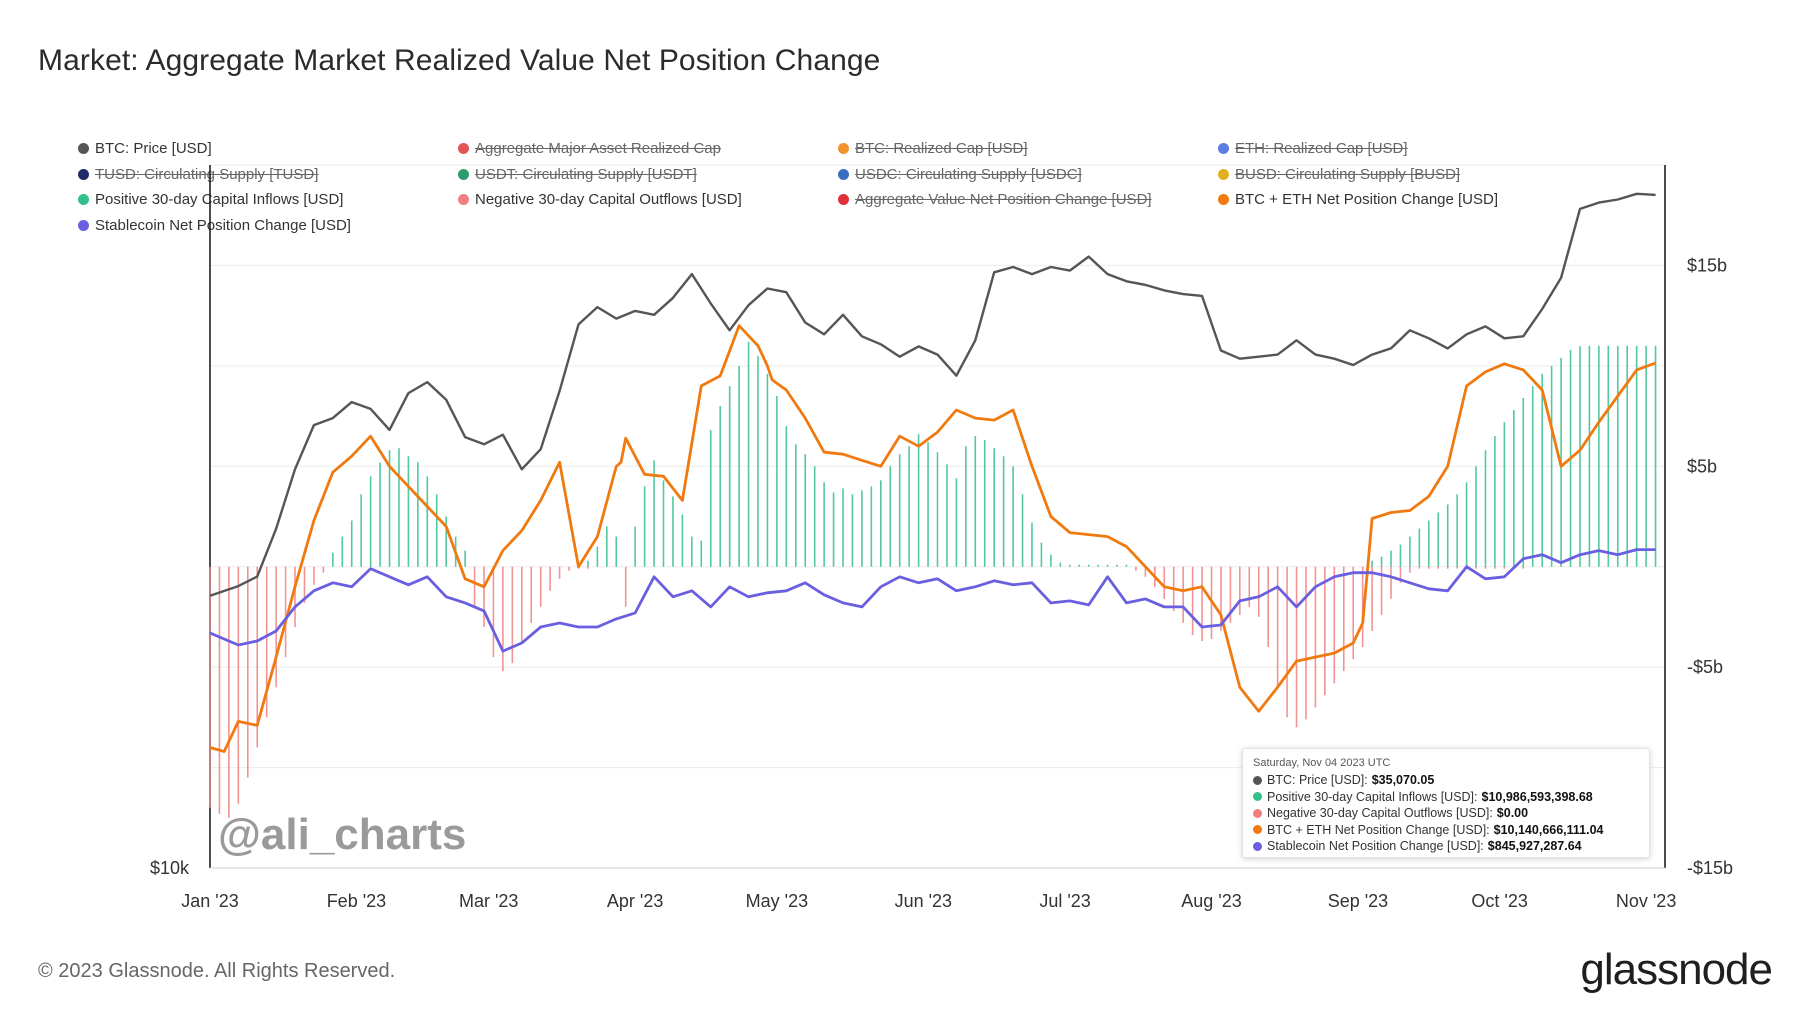 The width and height of the screenshot is (1800, 1013). I want to click on legend-label: USDC: Circulating Supply [USDC], so click(968, 174).